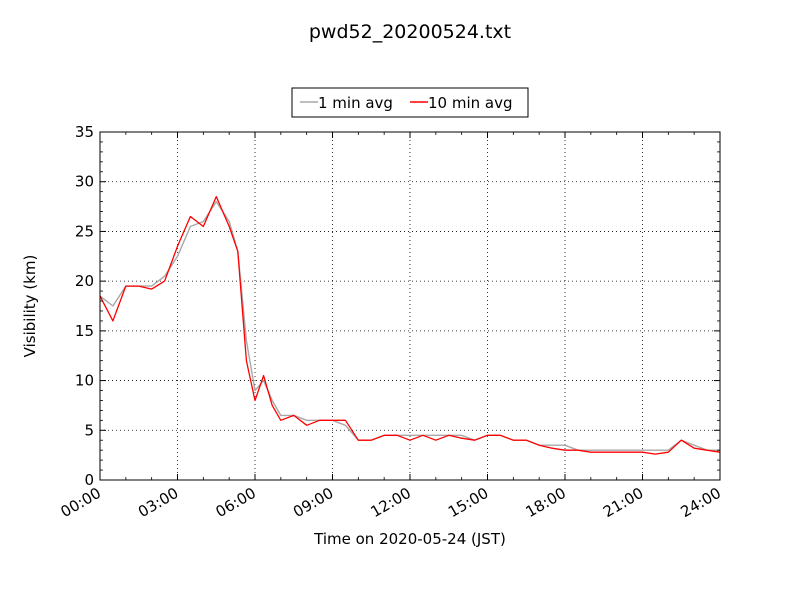 The image size is (800, 600). I want to click on y-tick-label: 10, so click(84, 381).